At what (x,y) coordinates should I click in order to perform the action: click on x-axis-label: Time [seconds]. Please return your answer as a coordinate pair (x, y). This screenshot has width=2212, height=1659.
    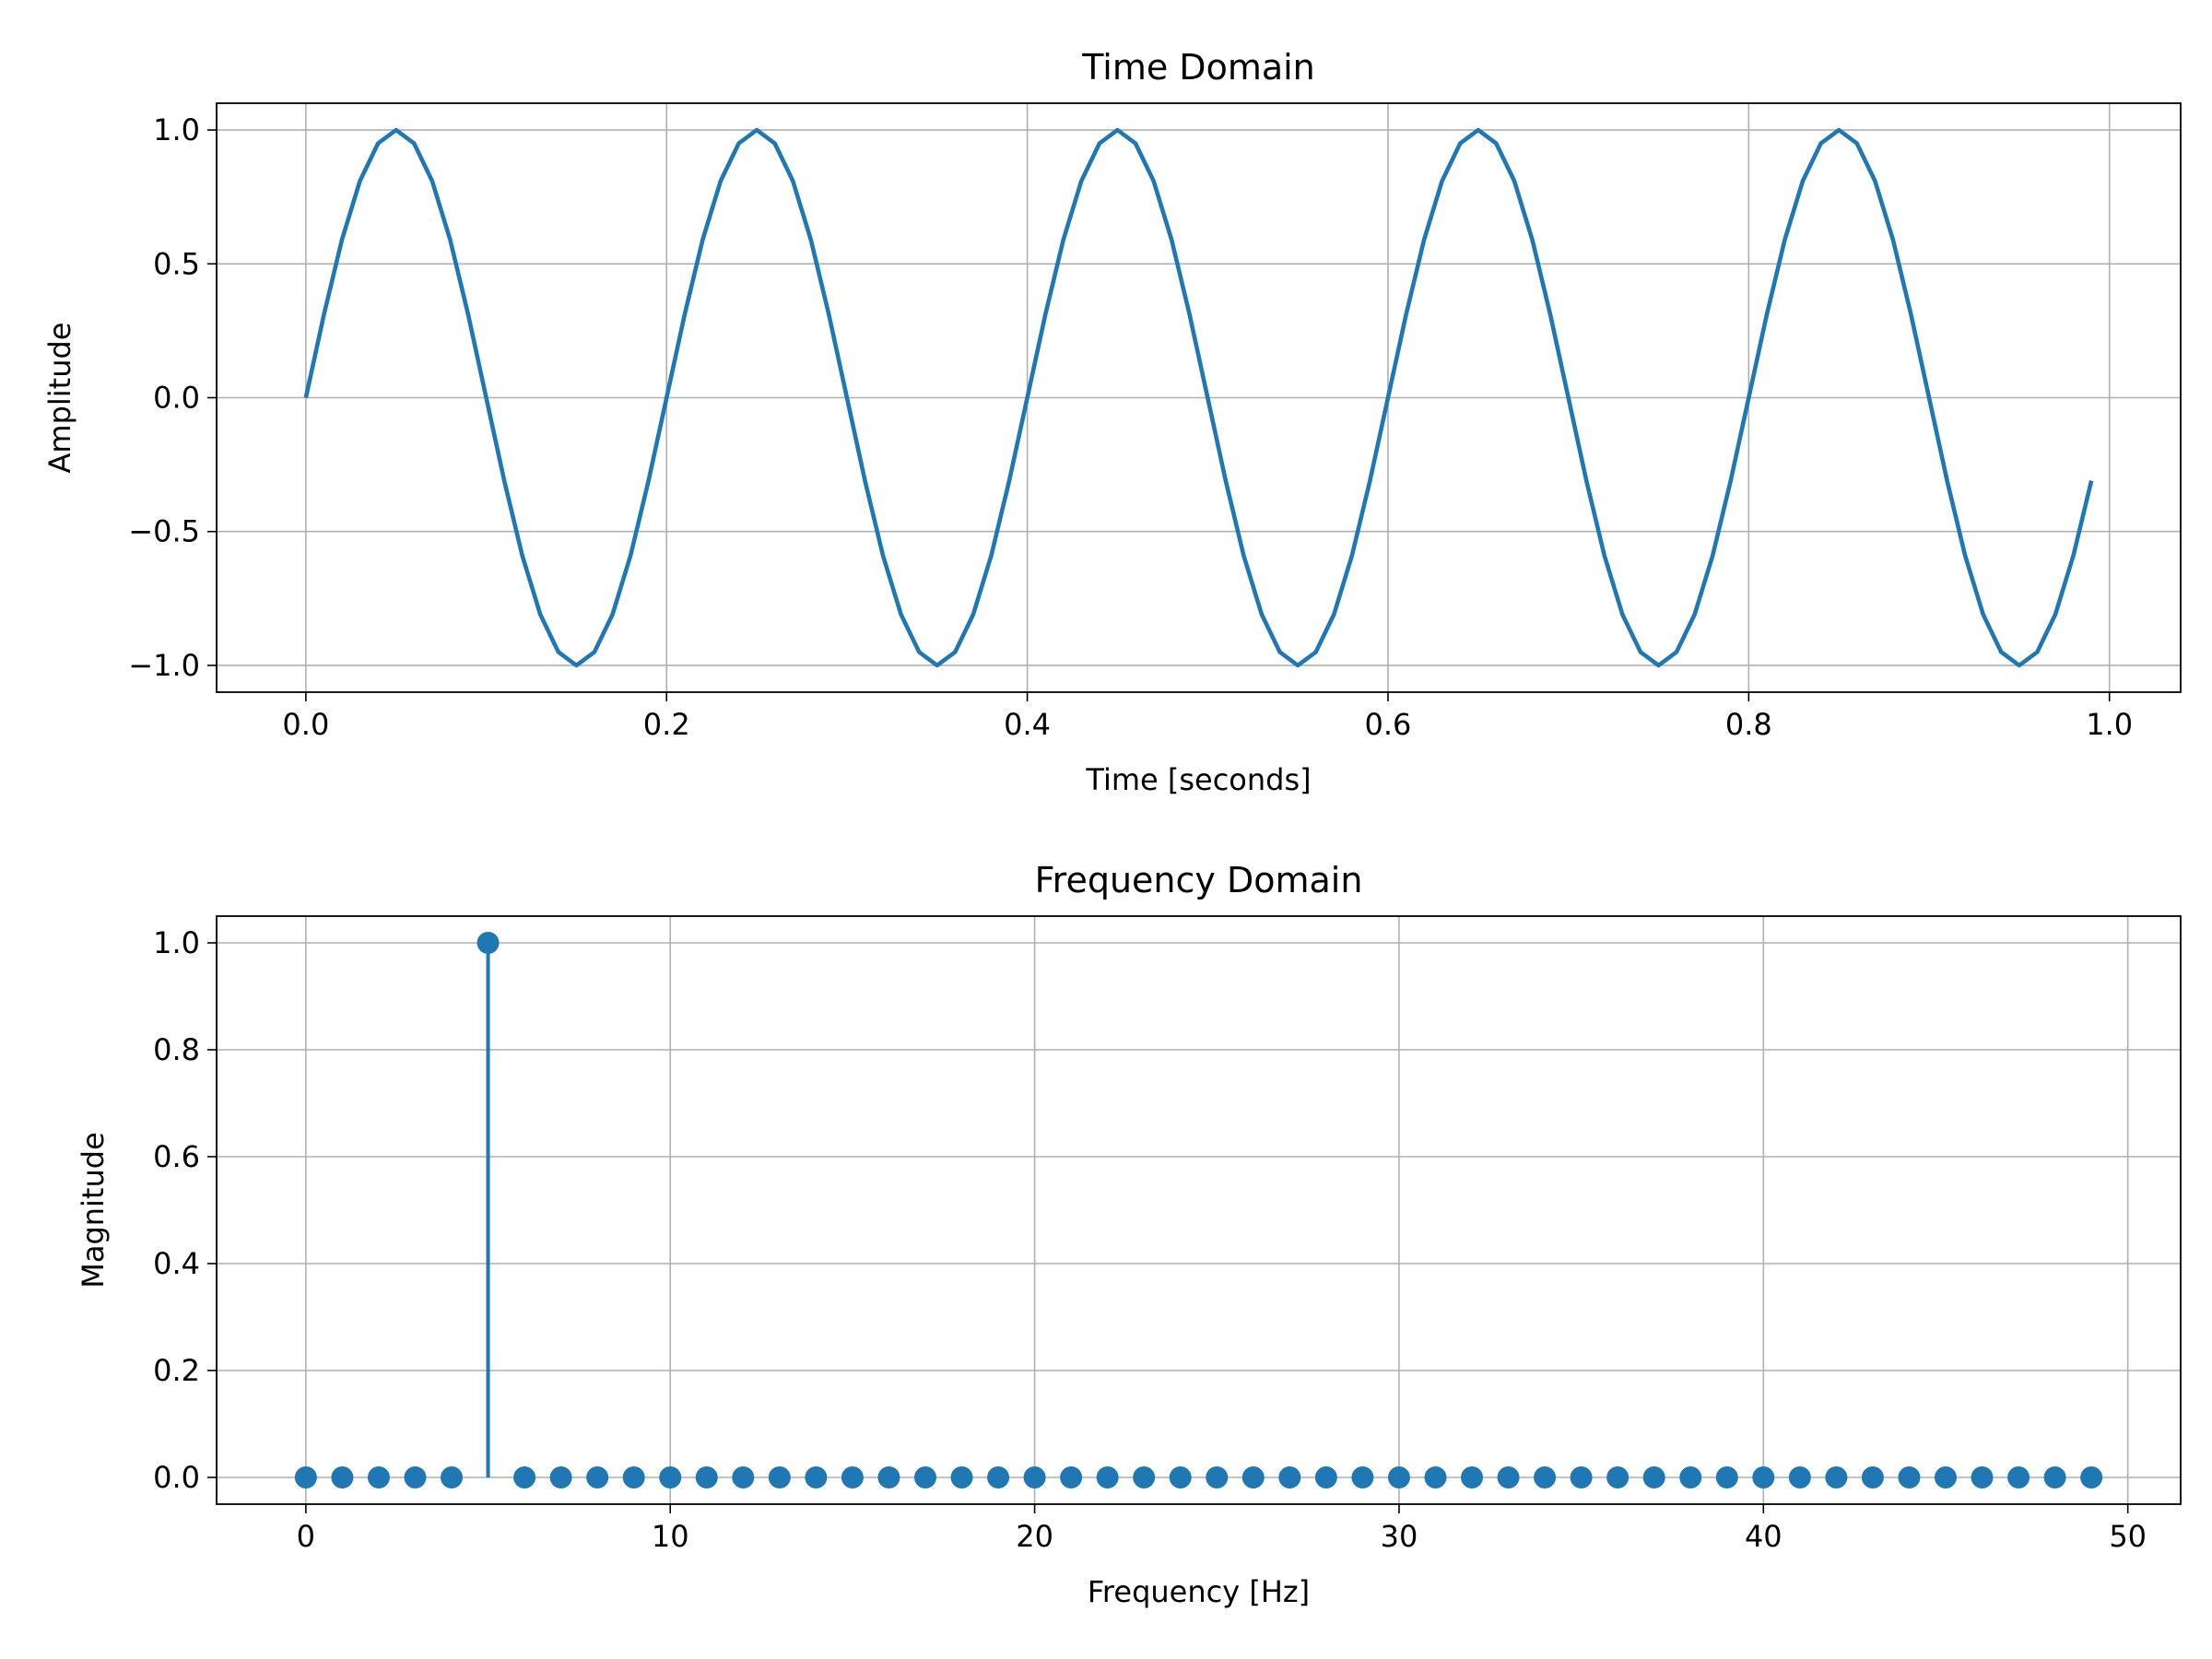
    Looking at the image, I should click on (1198, 779).